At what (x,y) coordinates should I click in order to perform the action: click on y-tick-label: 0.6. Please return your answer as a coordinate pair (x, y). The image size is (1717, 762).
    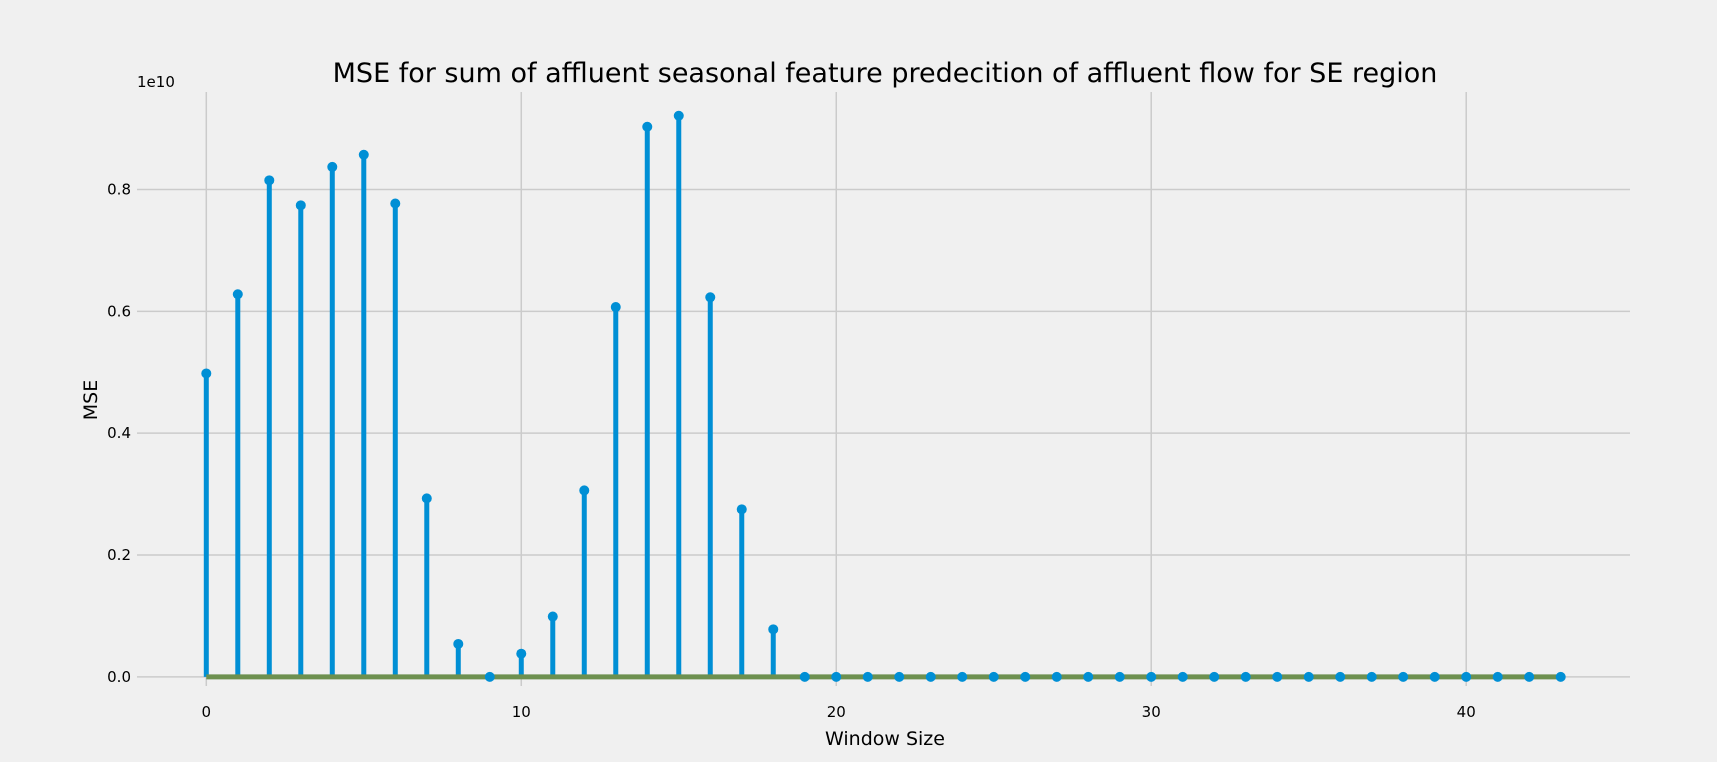
    Looking at the image, I should click on (119, 311).